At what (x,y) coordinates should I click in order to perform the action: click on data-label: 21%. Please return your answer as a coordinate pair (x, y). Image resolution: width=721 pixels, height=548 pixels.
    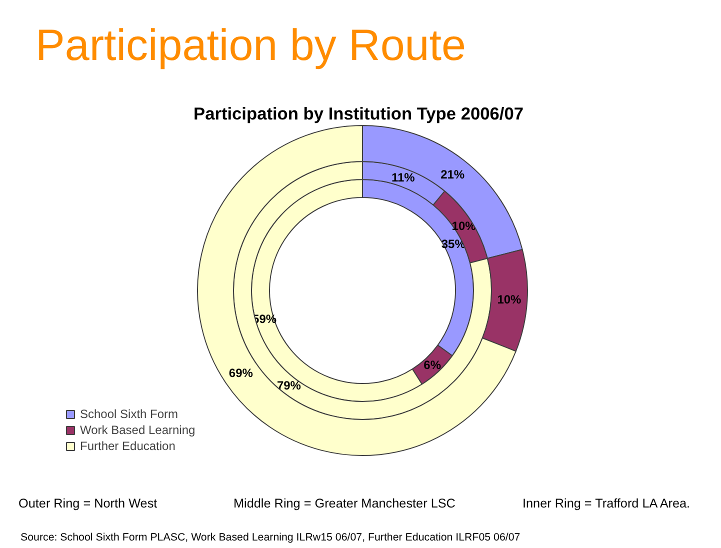
    Looking at the image, I should click on (452, 174).